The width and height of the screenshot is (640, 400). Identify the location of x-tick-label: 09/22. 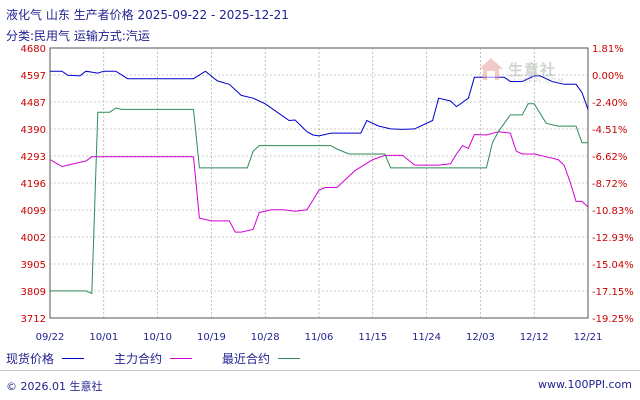
(50, 337).